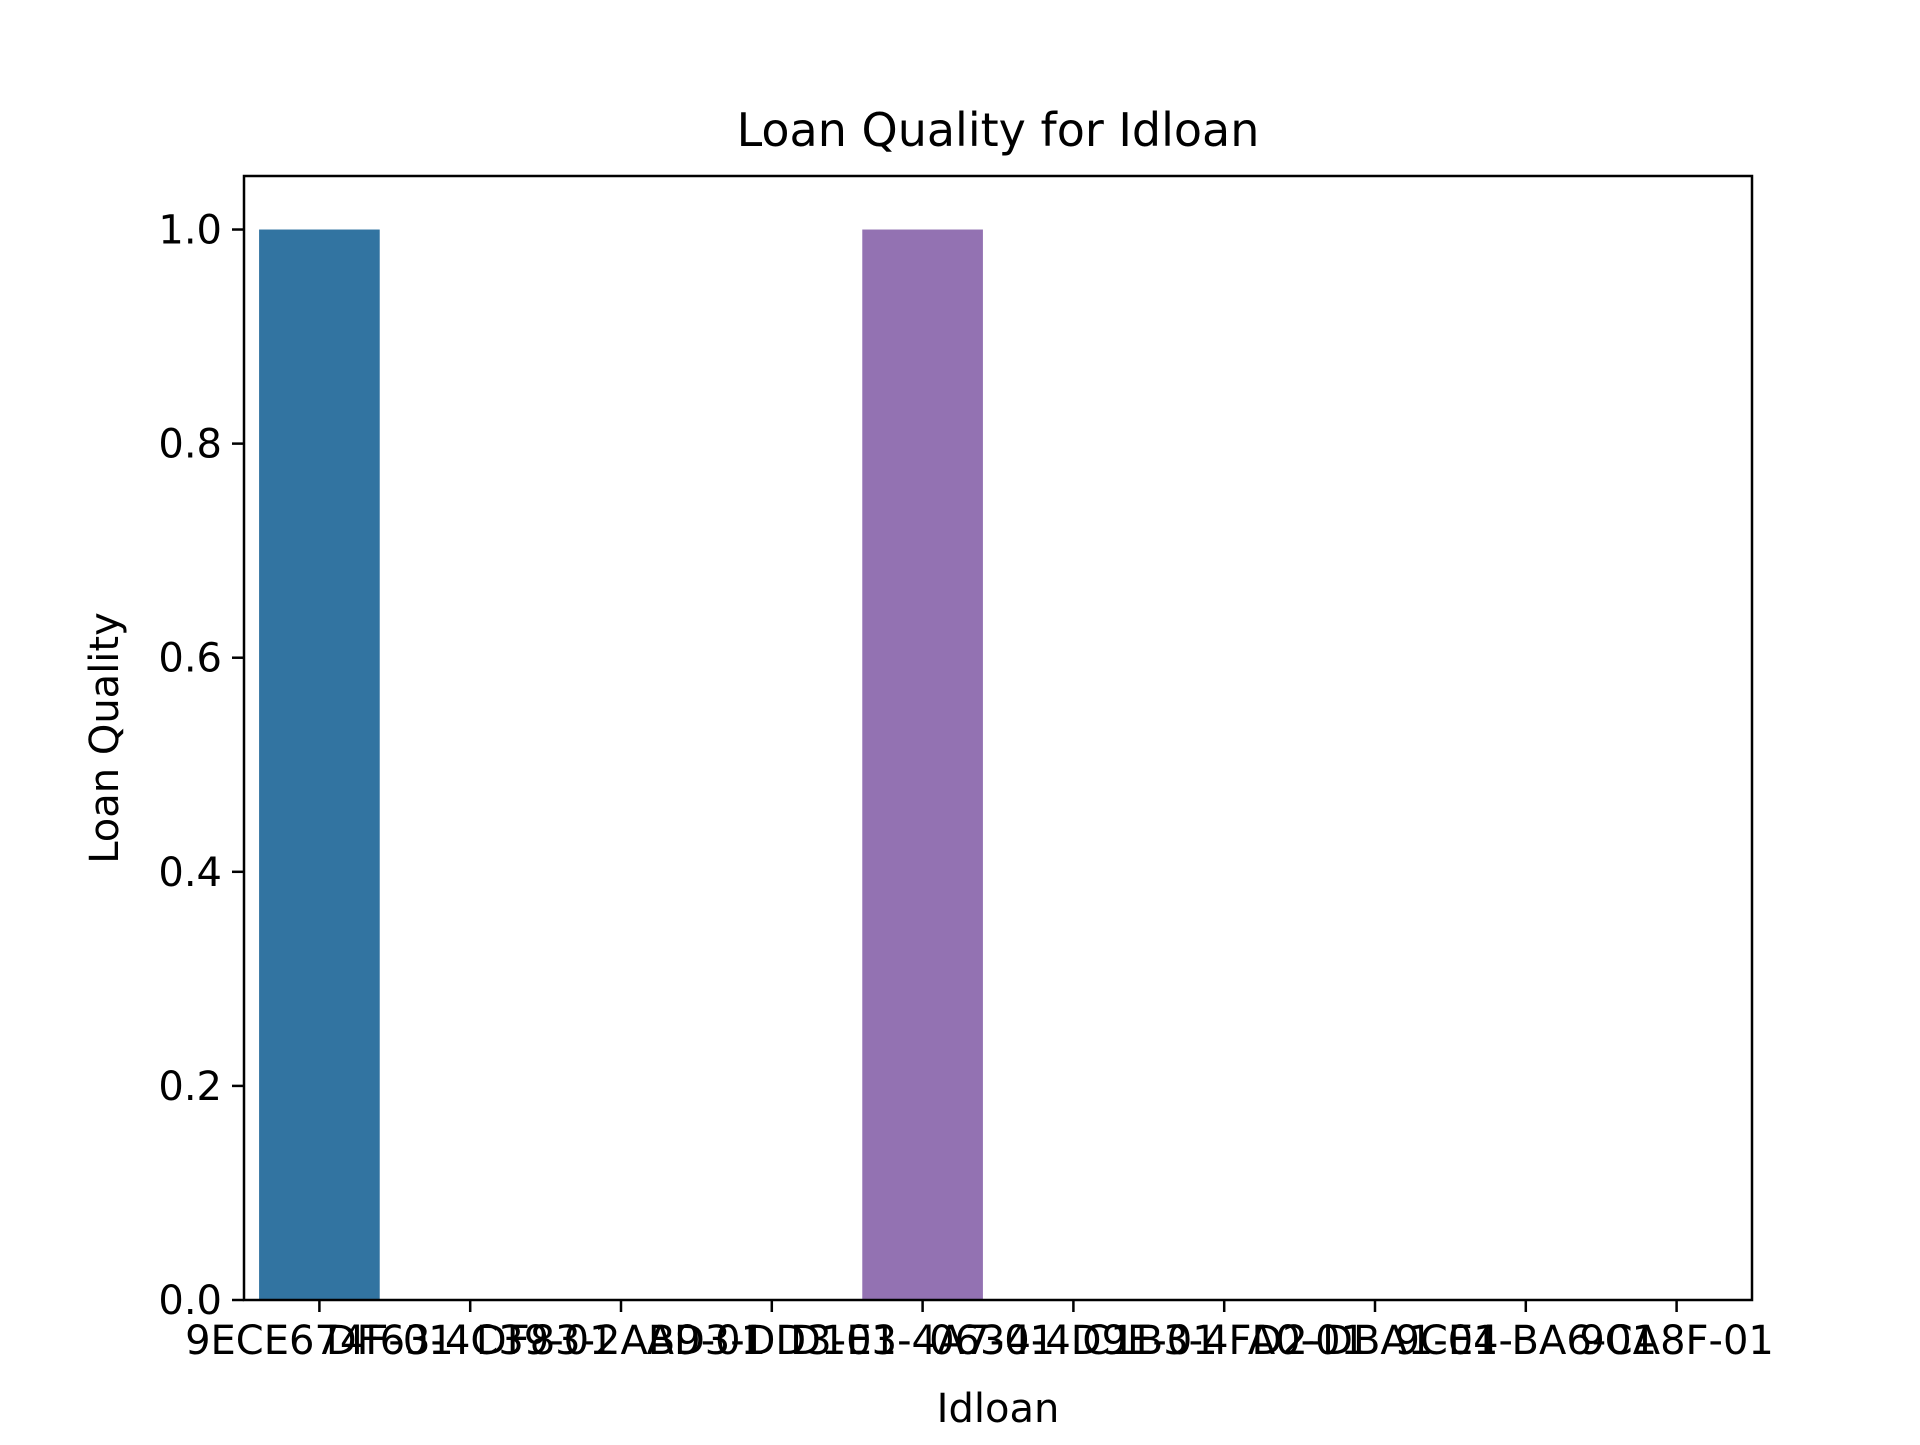  What do you see at coordinates (1224, 1341) in the screenshot?
I see `x-tick-label: C1B3-4FA0-01` at bounding box center [1224, 1341].